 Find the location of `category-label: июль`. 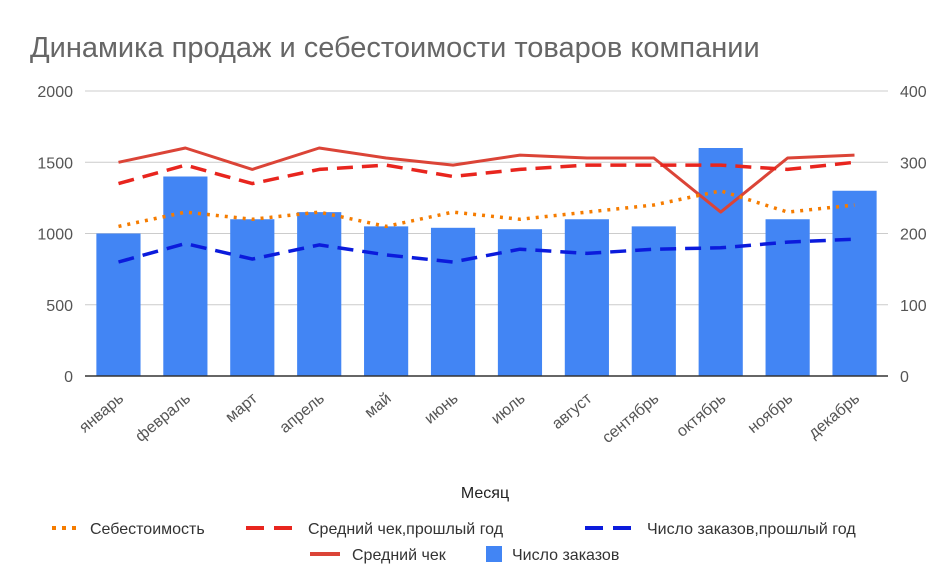

category-label: июль is located at coordinates (508, 409).